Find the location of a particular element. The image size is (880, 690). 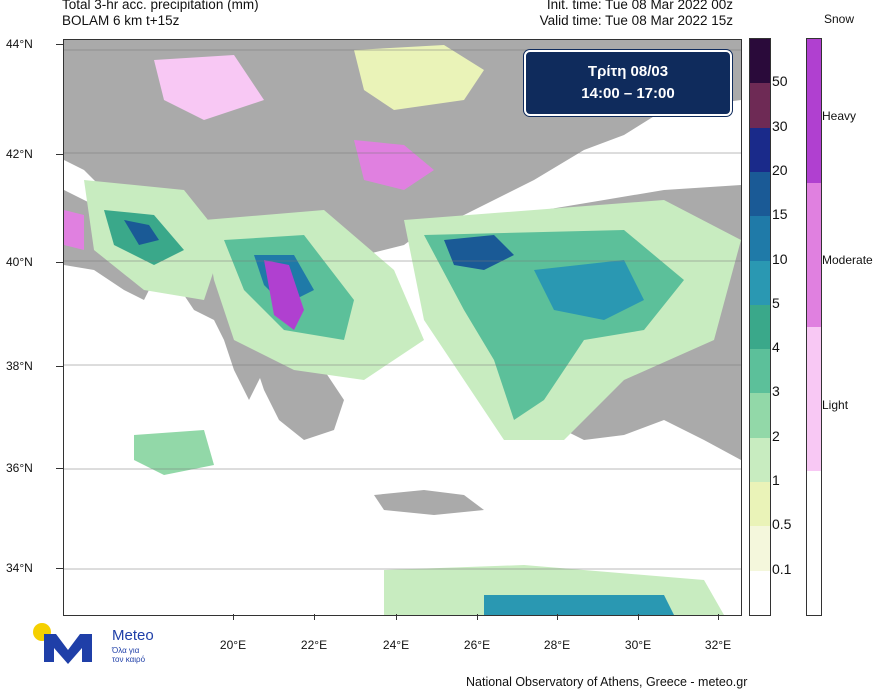

snow-scale-title: Snow is located at coordinates (839, 19).